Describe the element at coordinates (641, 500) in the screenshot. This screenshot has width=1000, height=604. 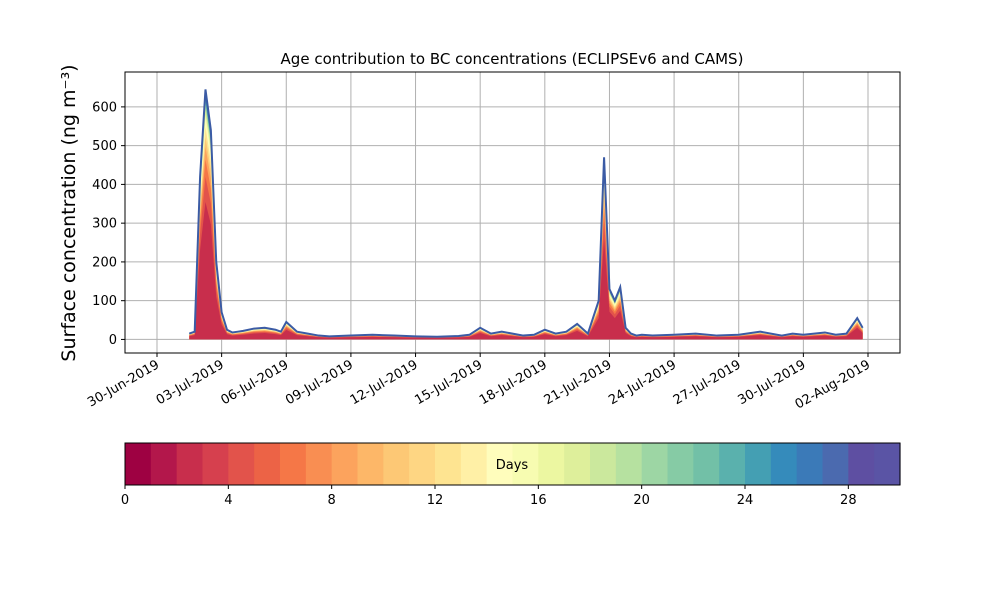
I see `colorbar-tick-label: 20` at that location.